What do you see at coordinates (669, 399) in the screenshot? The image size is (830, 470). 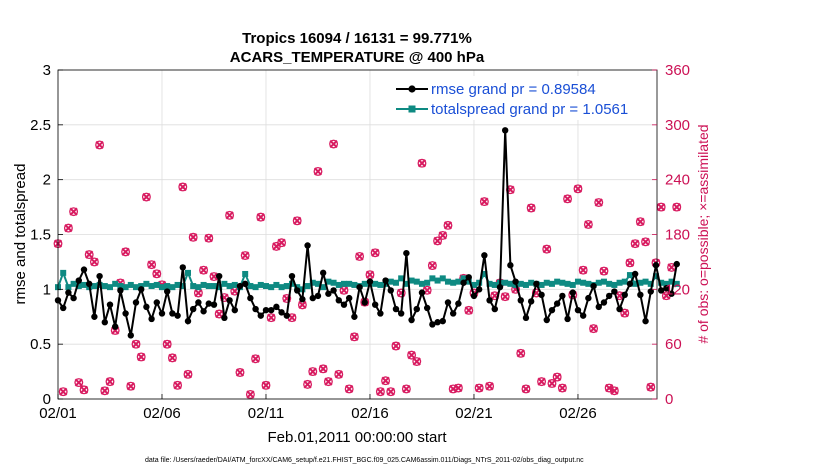 I see `y2-tick-label: 0` at bounding box center [669, 399].